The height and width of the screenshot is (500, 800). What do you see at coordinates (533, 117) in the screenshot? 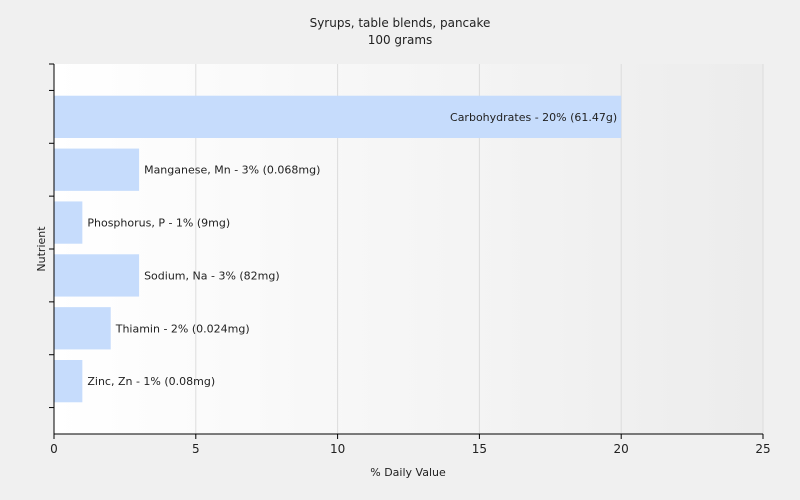
I see `bar-label: Carbohydrates - 20% (61.47g)` at bounding box center [533, 117].